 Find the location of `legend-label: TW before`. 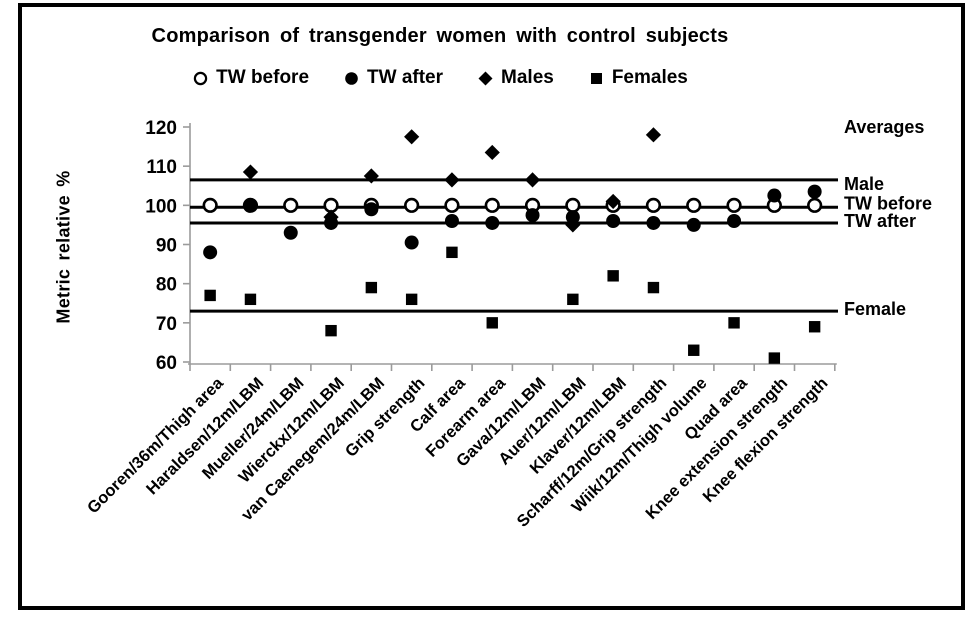

legend-label: TW before is located at coordinates (263, 77).